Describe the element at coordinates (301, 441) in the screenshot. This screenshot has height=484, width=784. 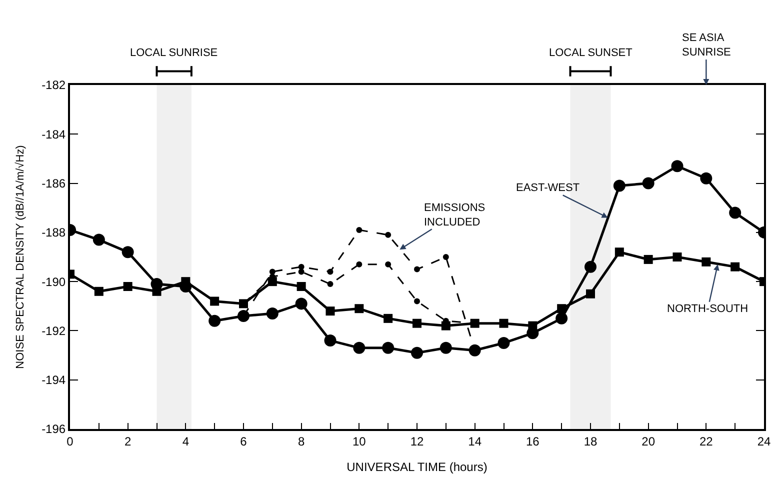
I see `x-tick-label: 8` at that location.